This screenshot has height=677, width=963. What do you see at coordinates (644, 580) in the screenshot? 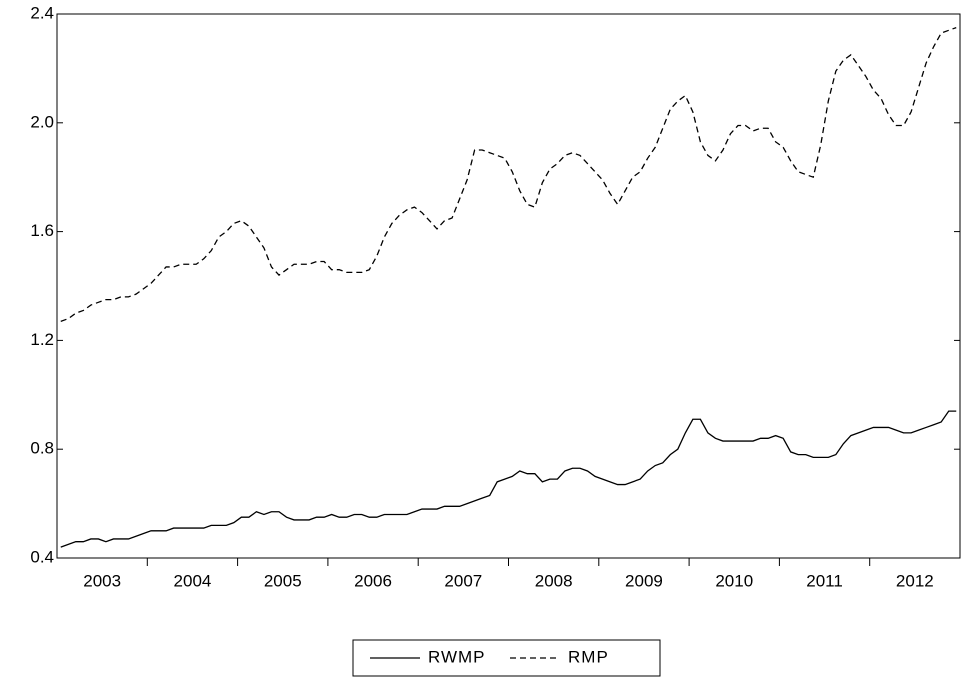
I see `x-tick-label: 2009` at bounding box center [644, 580].